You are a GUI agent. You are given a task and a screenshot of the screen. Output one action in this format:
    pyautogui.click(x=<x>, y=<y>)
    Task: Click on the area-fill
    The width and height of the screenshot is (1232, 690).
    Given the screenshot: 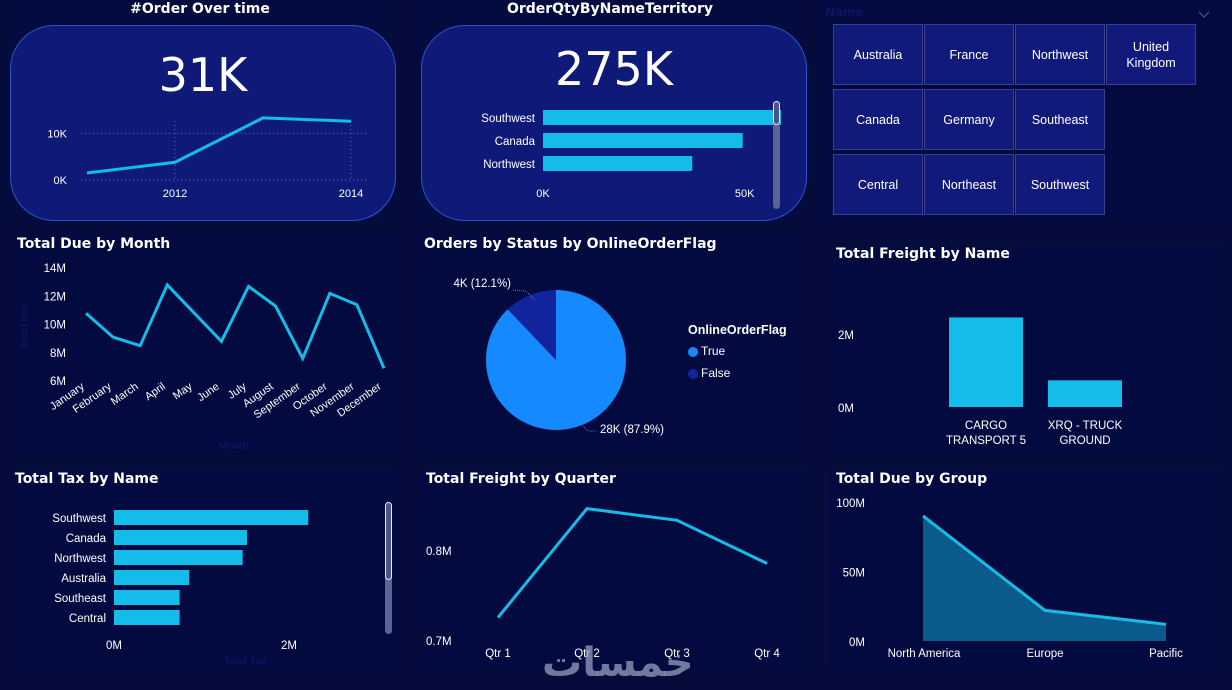 What is the action you would take?
    pyautogui.click(x=1044, y=578)
    